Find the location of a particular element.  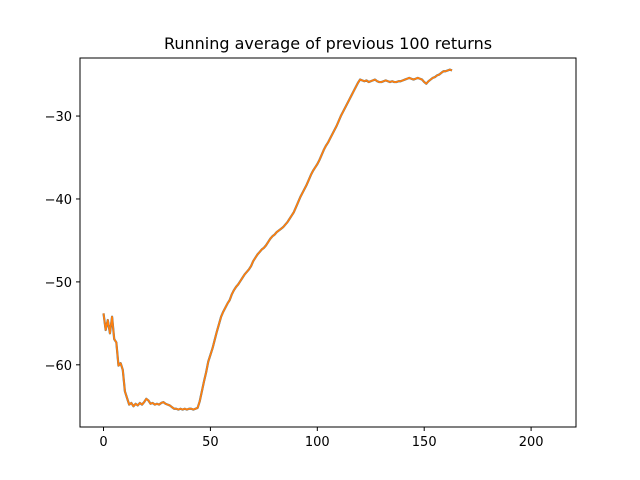

x-tick-label: 150 is located at coordinates (424, 442).